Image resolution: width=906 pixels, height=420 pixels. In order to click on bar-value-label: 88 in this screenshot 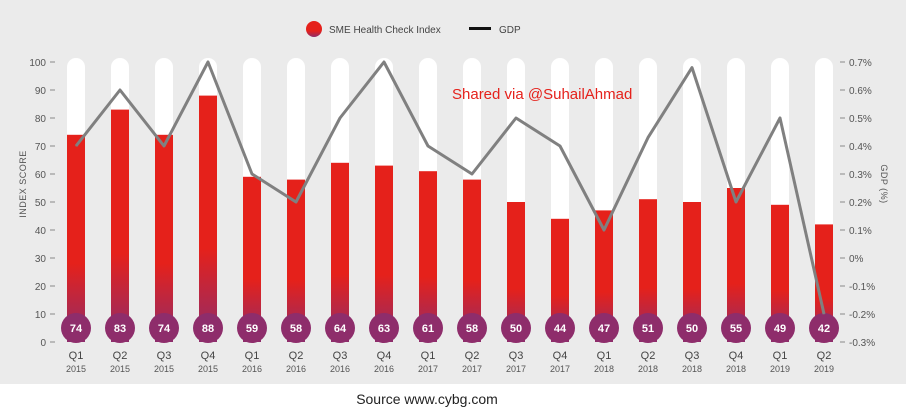, I will do `click(208, 329)`.